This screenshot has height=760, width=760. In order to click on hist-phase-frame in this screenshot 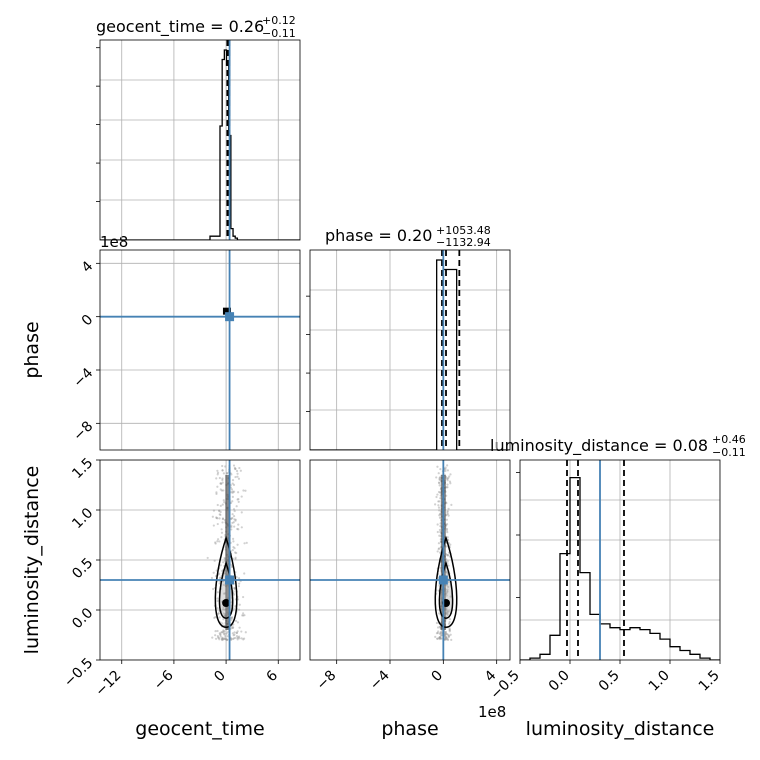, I will do `click(410, 350)`.